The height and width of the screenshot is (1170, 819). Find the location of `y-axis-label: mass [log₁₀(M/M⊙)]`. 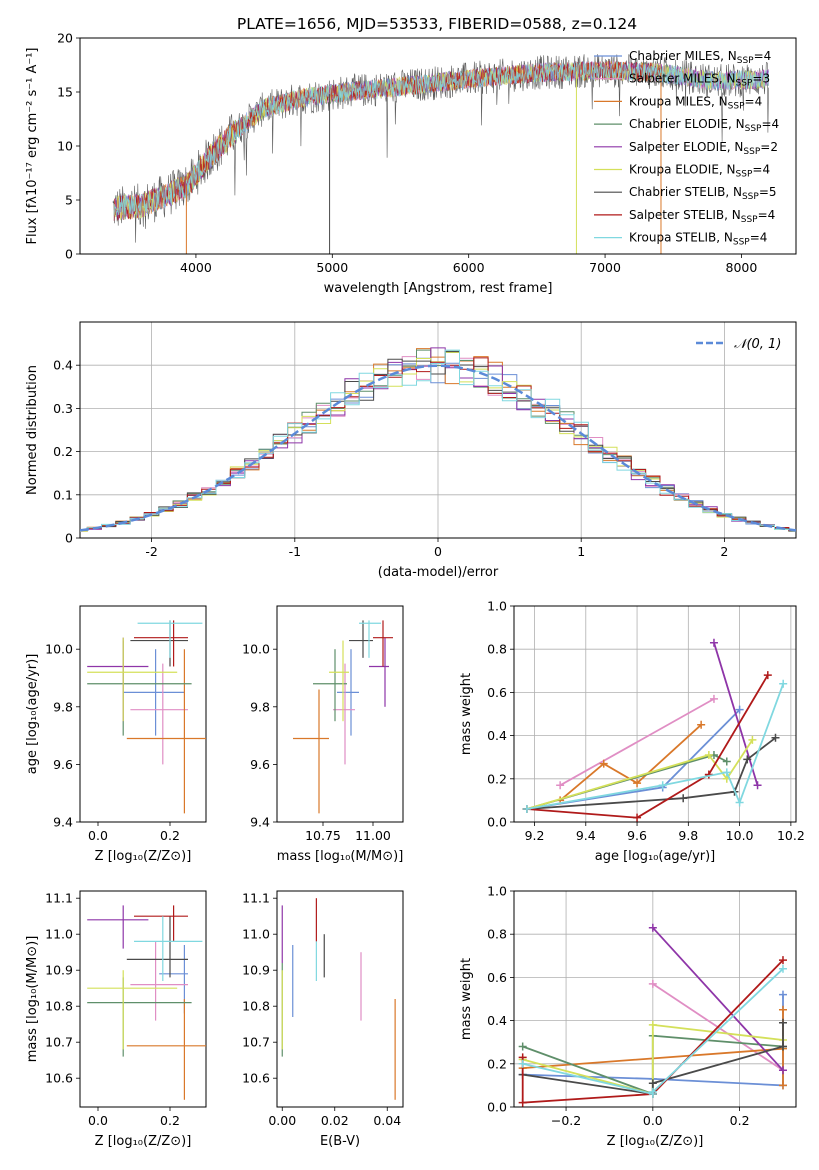

y-axis-label: mass [log₁₀(M/M⊙)] is located at coordinates (32, 999).